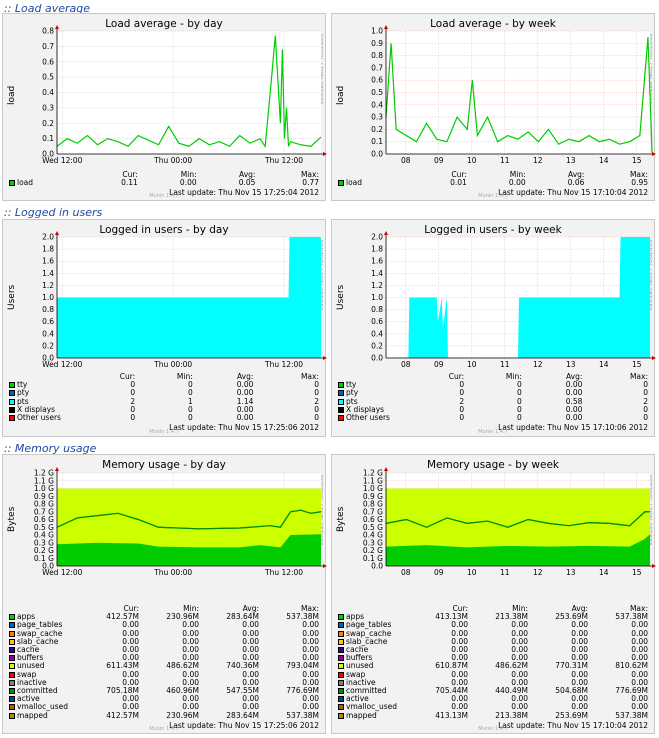 This screenshot has height=738, width=659. Describe the element at coordinates (377, 80) in the screenshot. I see `y-tick-label: 0.6` at that location.